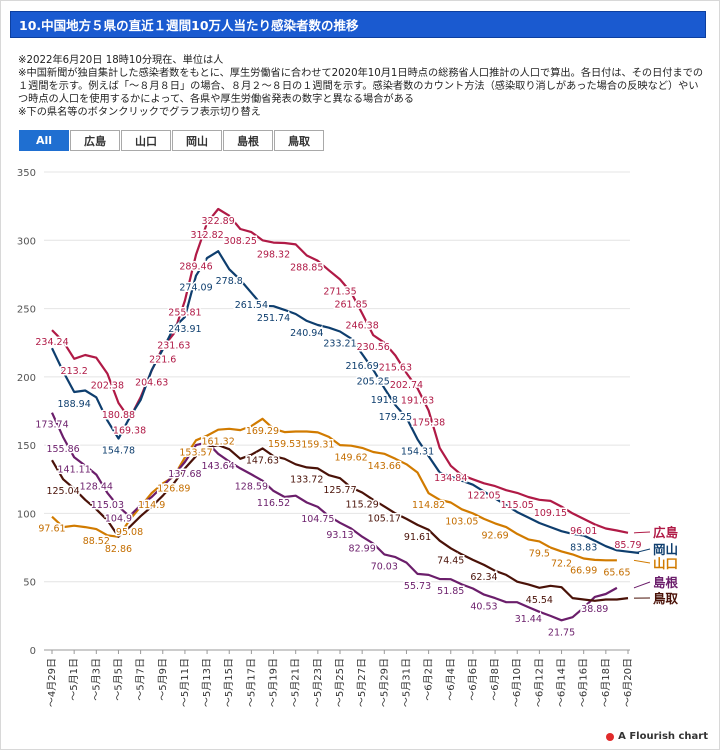  What do you see at coordinates (262, 460) in the screenshot?
I see `data-label: 147.63` at bounding box center [262, 460].